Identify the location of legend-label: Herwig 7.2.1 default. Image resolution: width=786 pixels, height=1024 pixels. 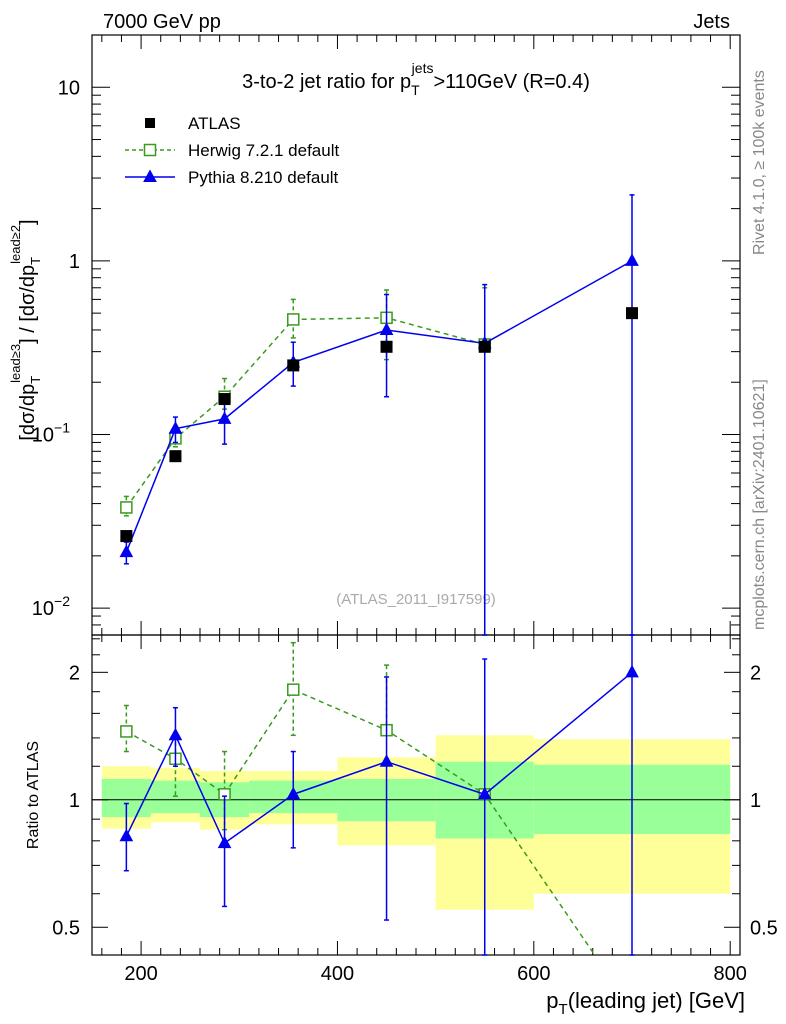
(263, 150).